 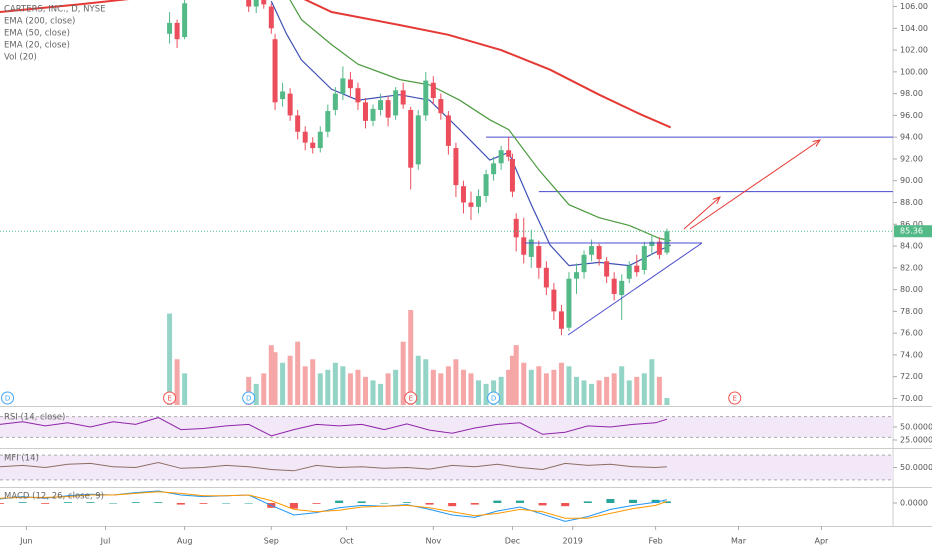 I want to click on y-tick-label: 50.0000, so click(x=916, y=467).